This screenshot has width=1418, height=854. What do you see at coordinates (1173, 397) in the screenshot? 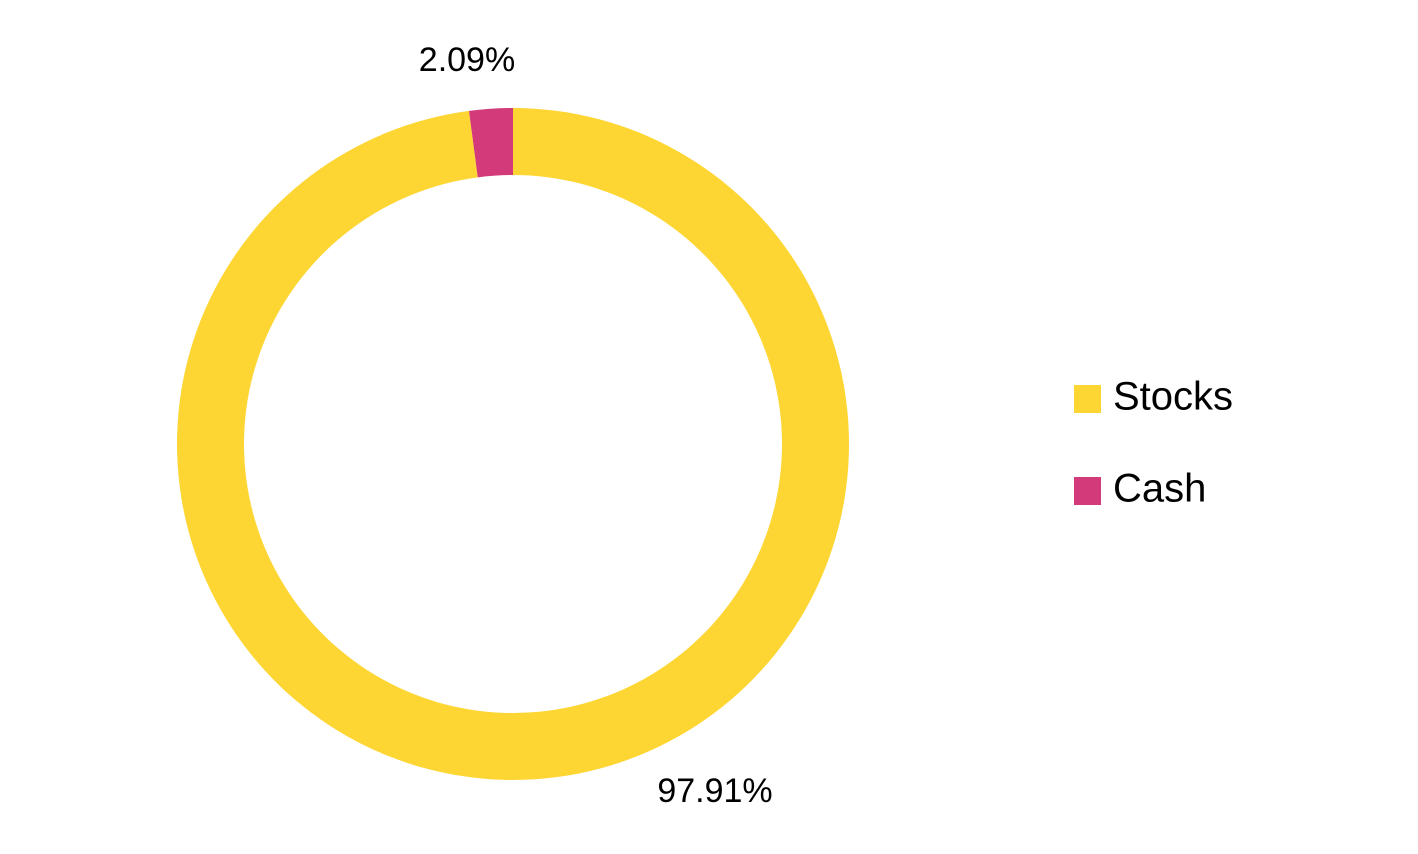
I see `legend-label: Stocks` at bounding box center [1173, 397].